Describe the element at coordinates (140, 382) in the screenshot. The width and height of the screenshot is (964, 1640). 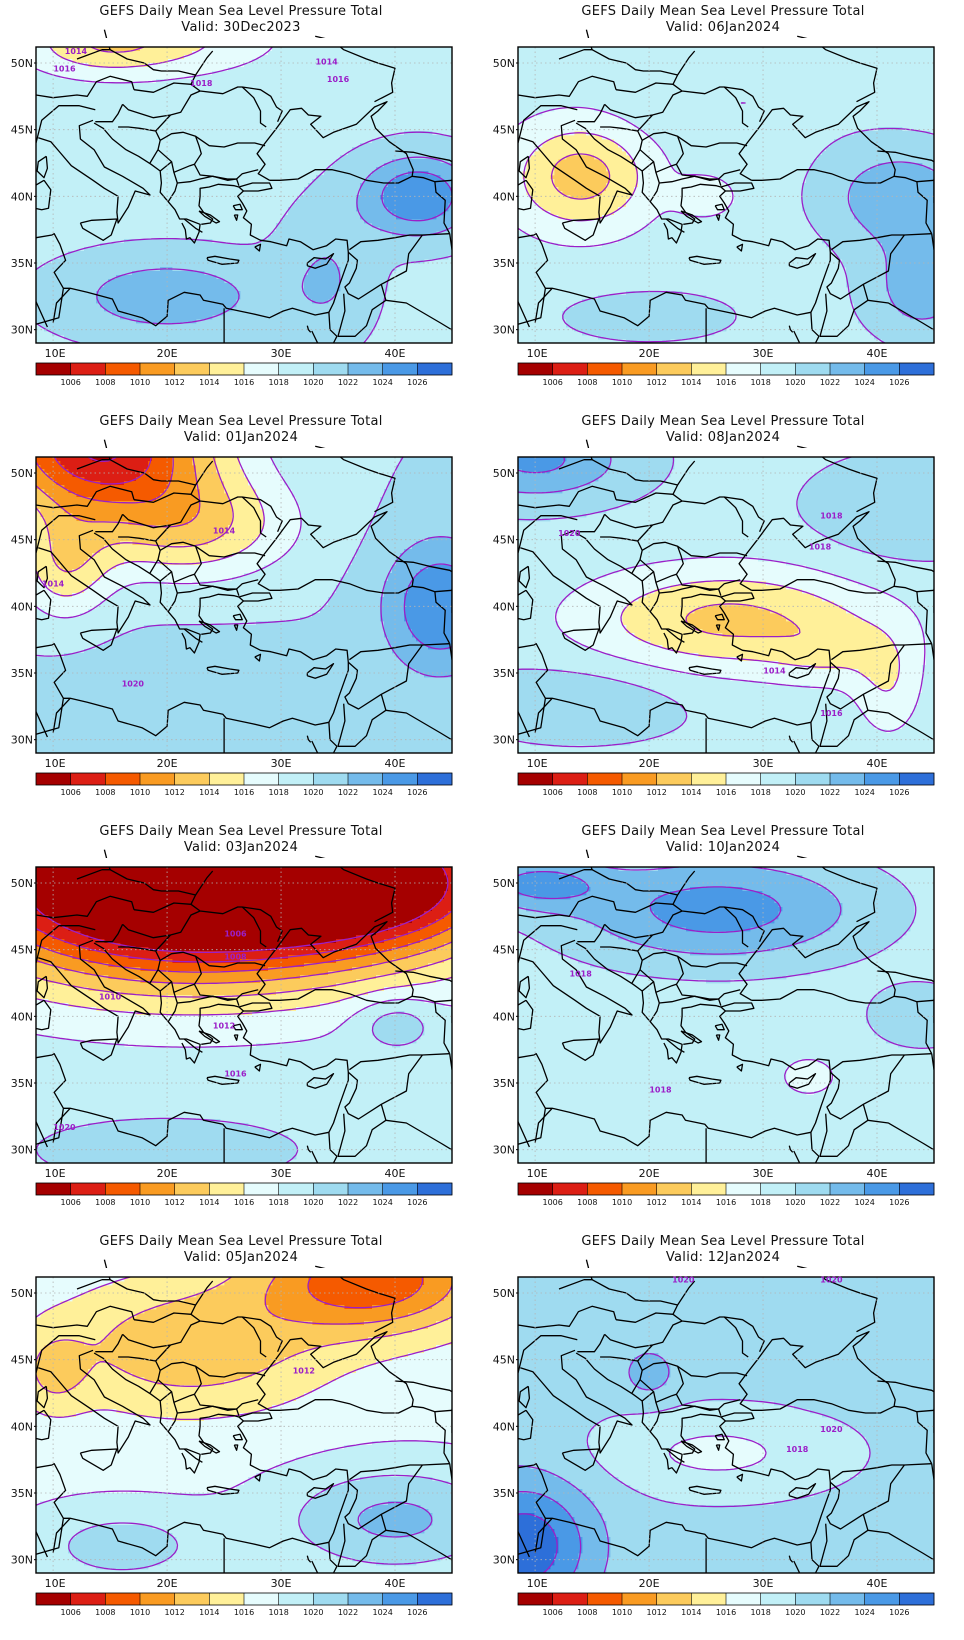
I see `colorbar-label: 1010` at that location.